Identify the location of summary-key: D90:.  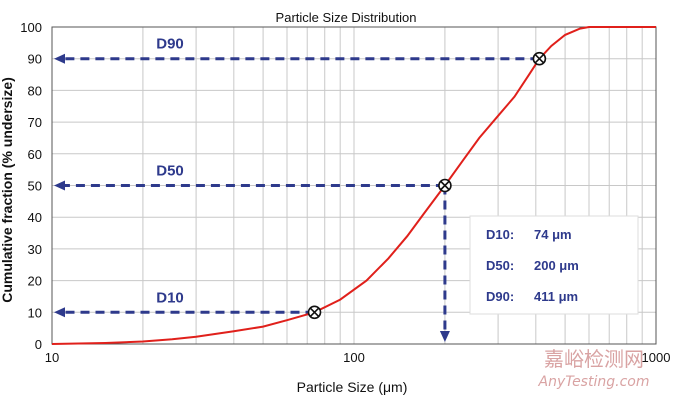
(500, 296).